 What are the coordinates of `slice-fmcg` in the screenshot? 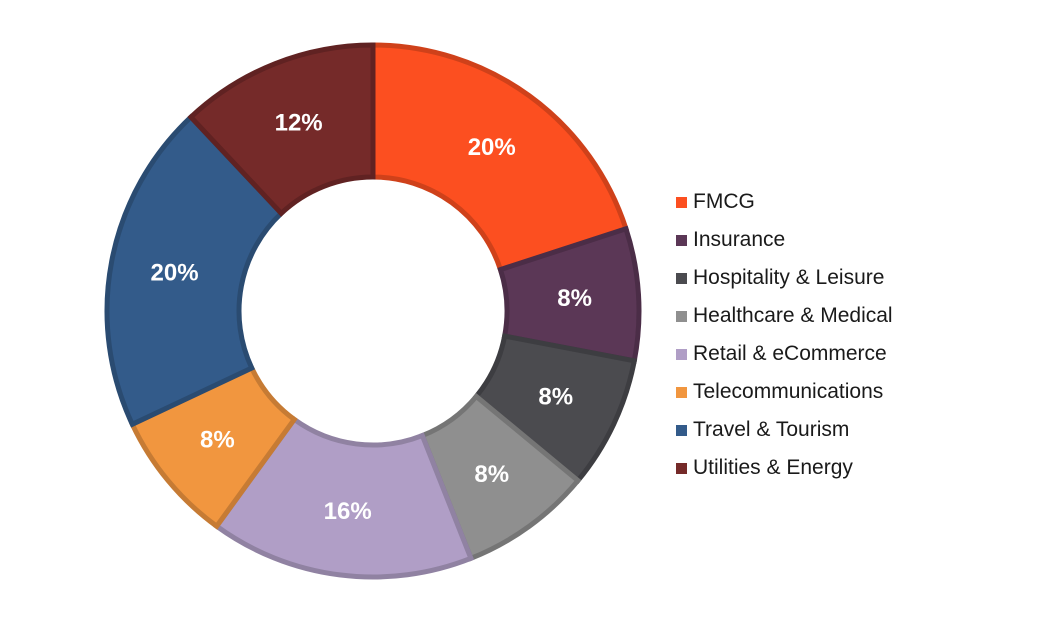 It's located at (500, 157).